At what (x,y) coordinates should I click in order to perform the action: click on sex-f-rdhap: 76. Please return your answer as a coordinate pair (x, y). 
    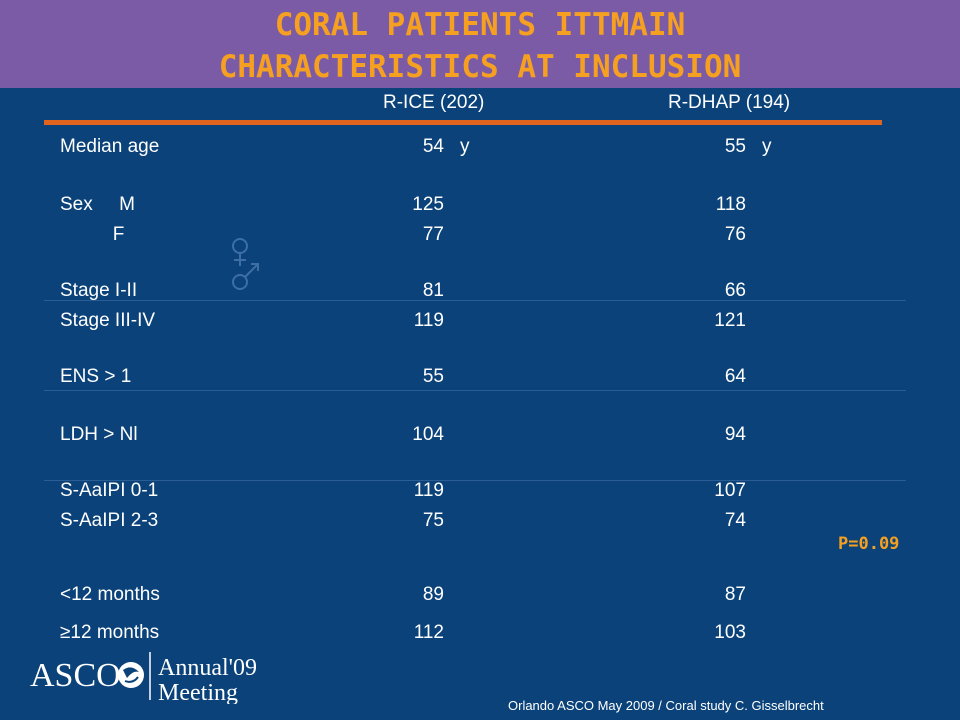
    Looking at the image, I should click on (735, 234).